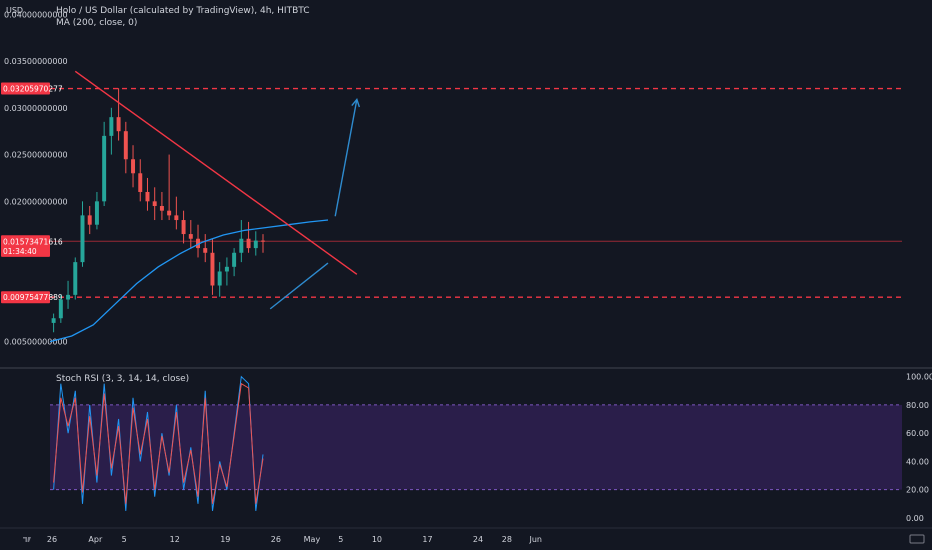 The width and height of the screenshot is (932, 550). Describe the element at coordinates (33, 297) in the screenshot. I see `price-tag-label: 0.00975477889` at that location.